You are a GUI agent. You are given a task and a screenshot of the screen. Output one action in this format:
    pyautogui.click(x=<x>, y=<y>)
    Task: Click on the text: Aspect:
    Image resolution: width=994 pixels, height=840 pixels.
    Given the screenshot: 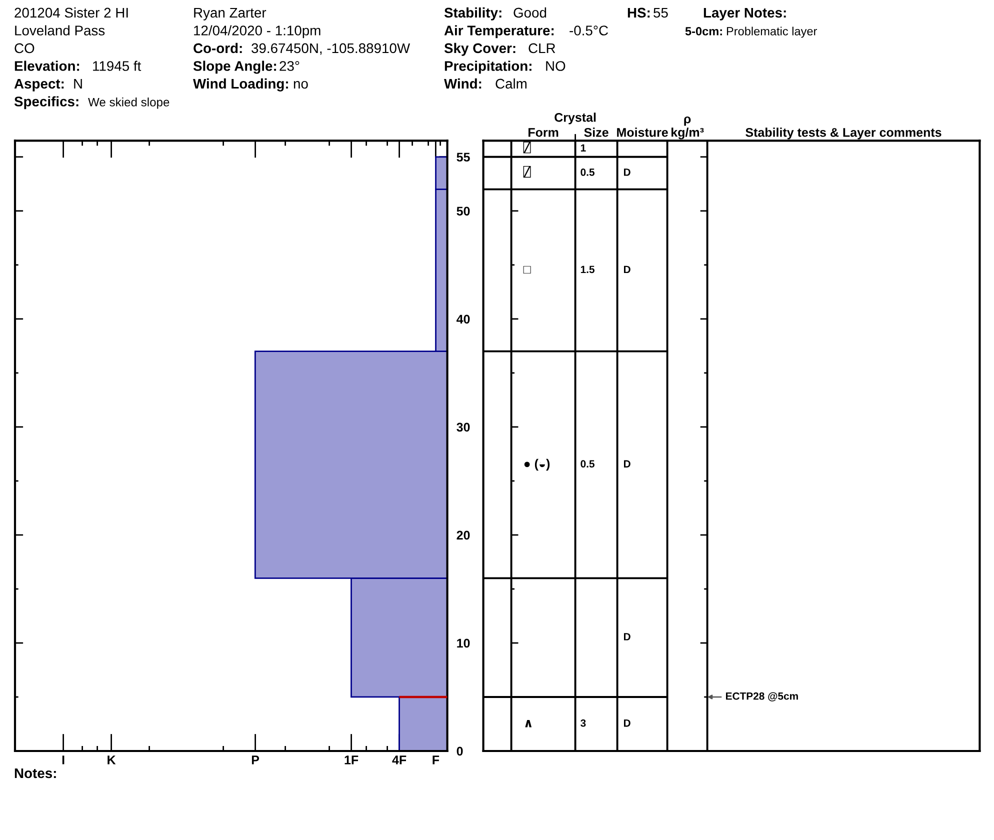 What is the action you would take?
    pyautogui.click(x=39, y=85)
    